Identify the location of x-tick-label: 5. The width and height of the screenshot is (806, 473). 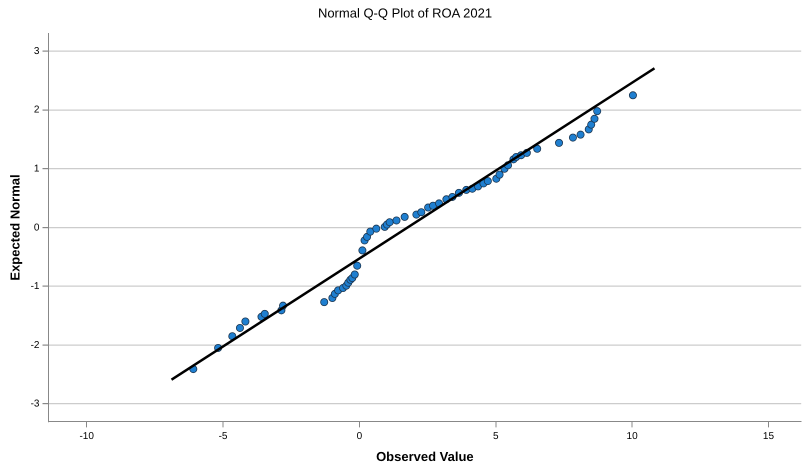
(495, 436).